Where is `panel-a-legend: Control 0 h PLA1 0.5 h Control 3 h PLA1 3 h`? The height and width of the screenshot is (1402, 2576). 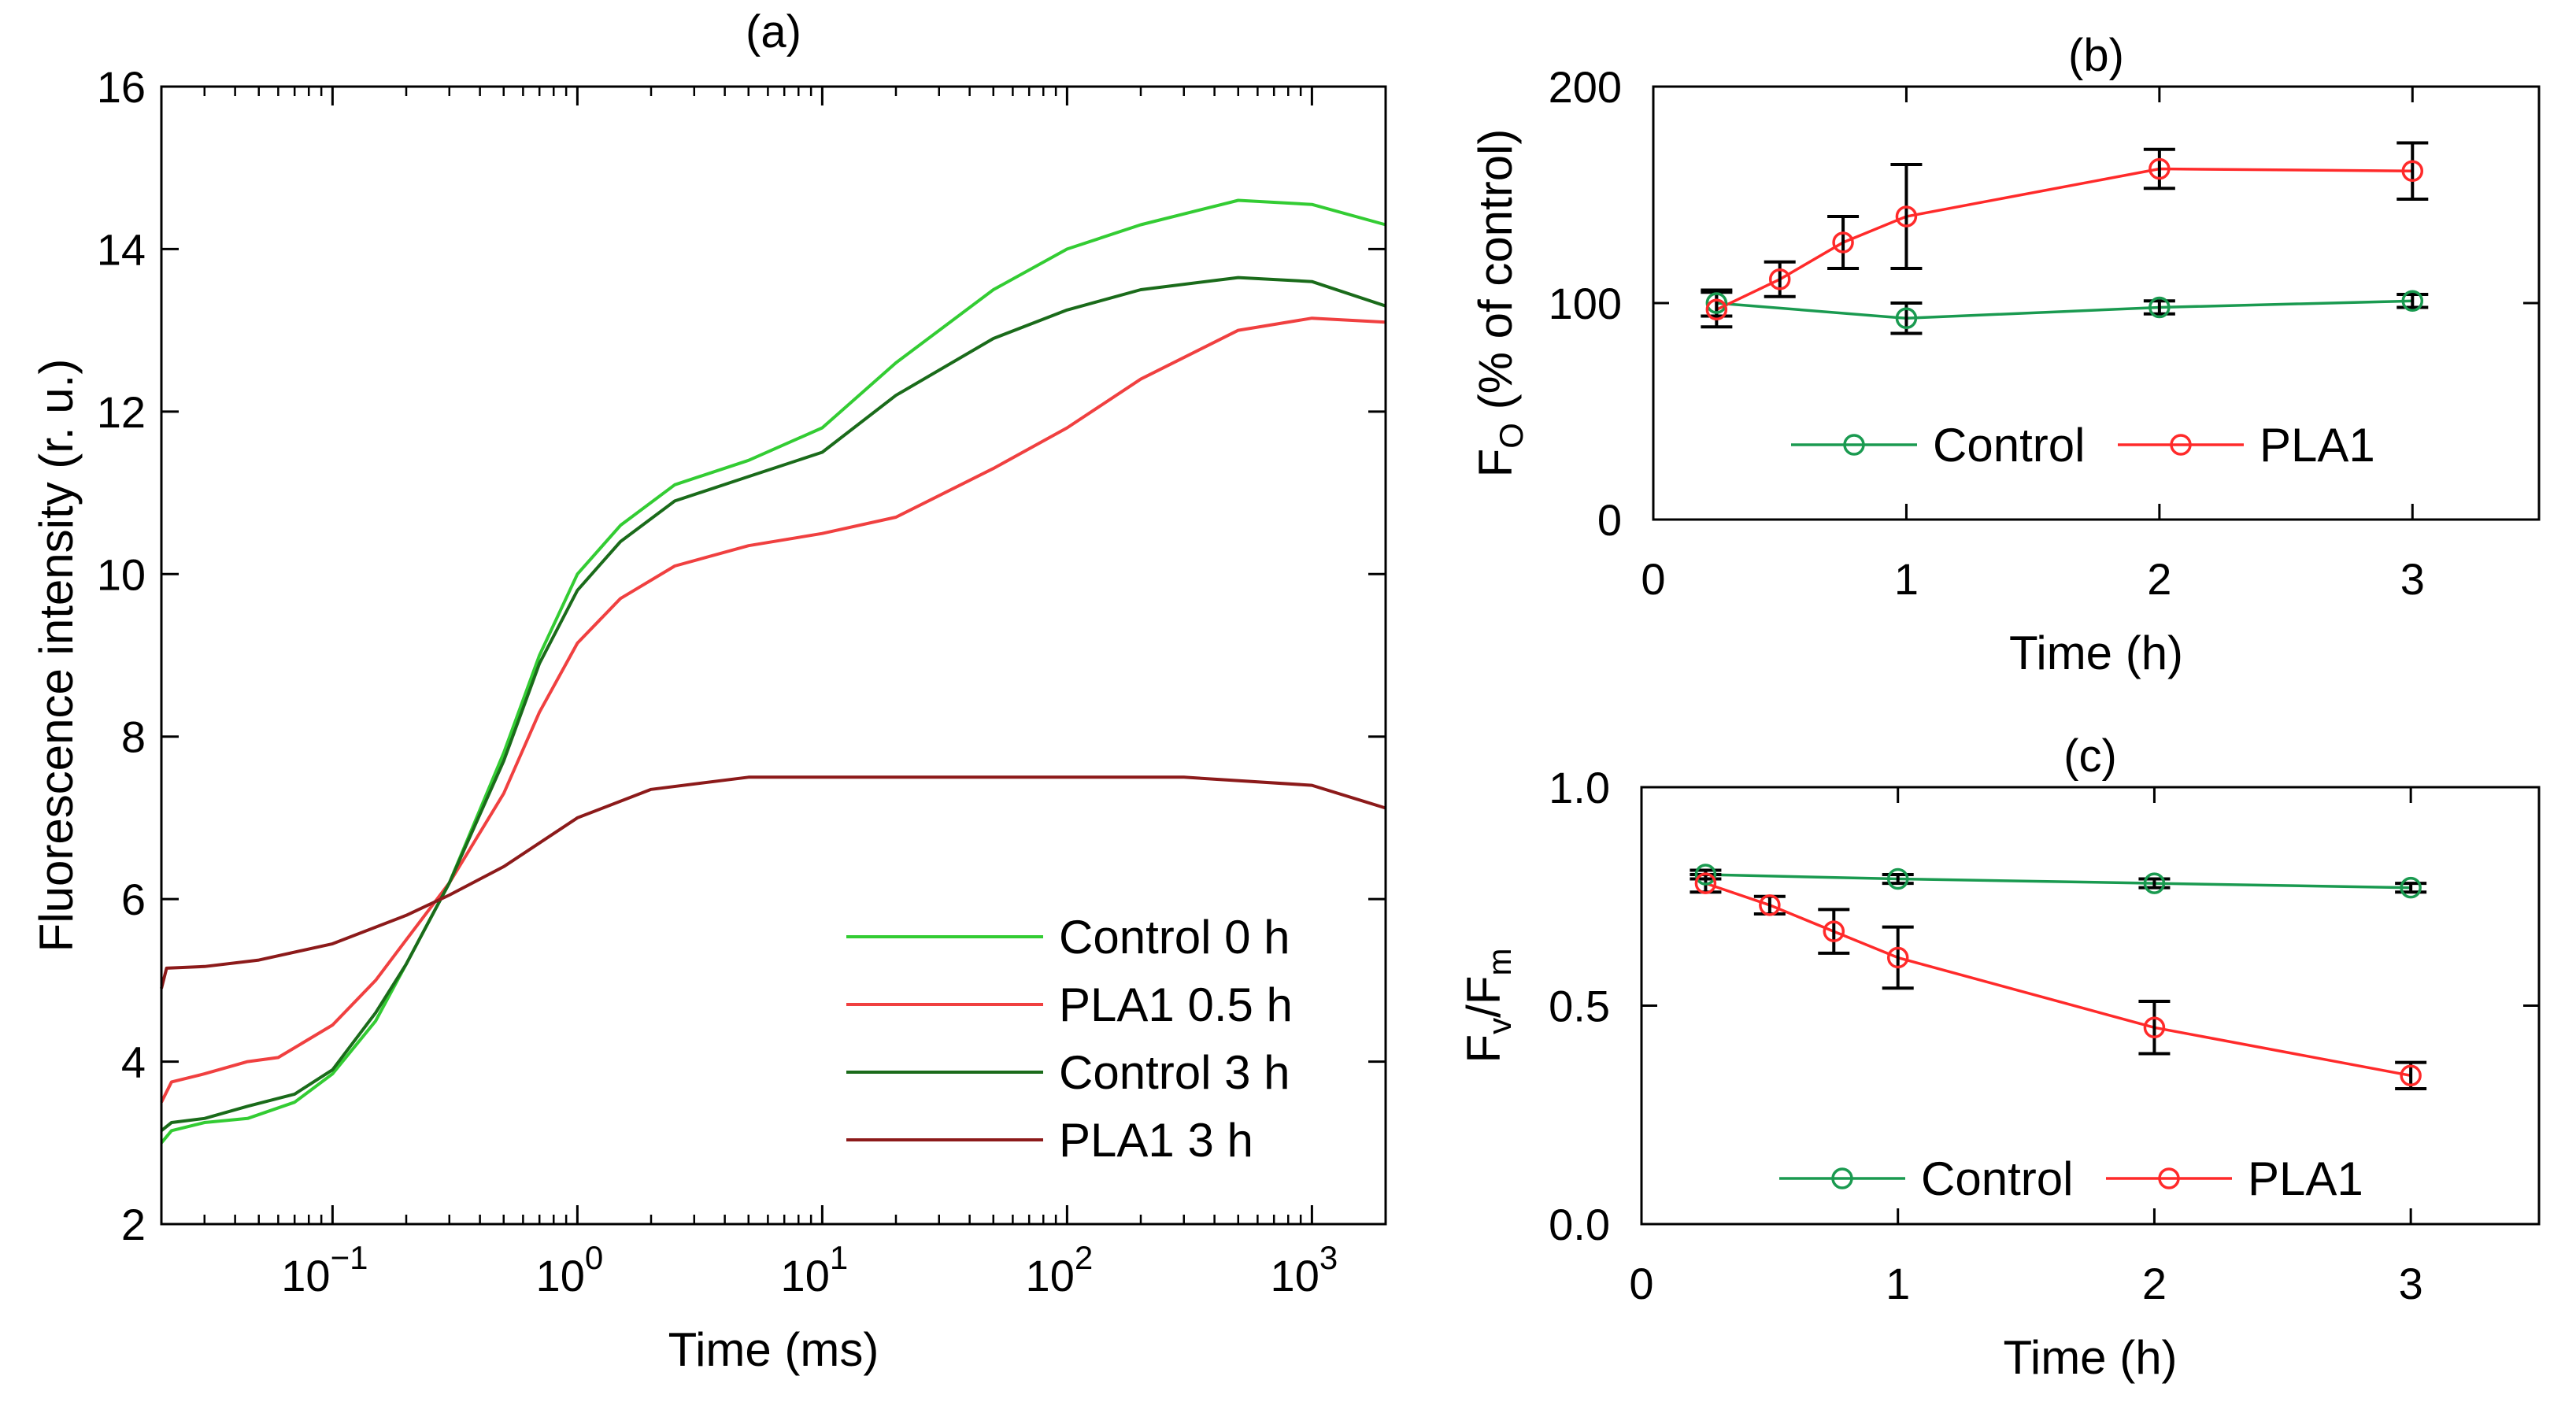 panel-a-legend: Control 0 h PLA1 0.5 h Control 3 h PLA1 3 h is located at coordinates (1069, 1039).